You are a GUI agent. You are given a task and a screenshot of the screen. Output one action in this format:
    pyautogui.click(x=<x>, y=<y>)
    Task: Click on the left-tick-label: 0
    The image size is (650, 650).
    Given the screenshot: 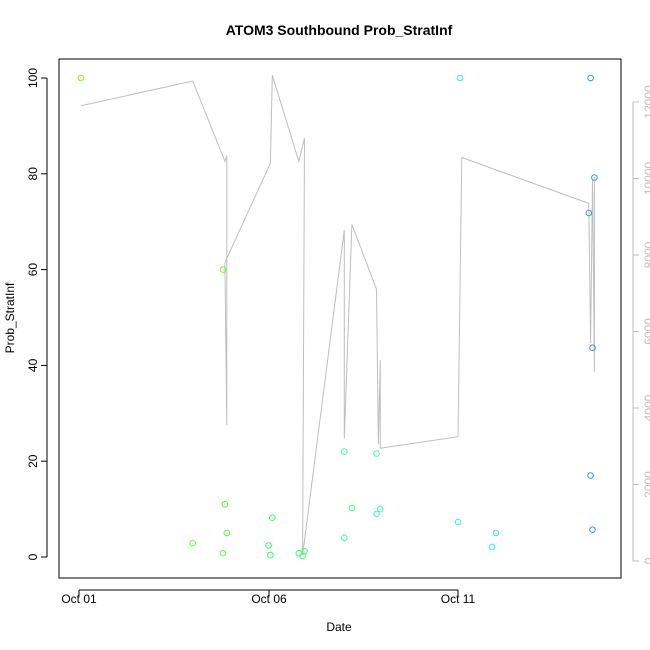 What is the action you would take?
    pyautogui.click(x=33, y=556)
    